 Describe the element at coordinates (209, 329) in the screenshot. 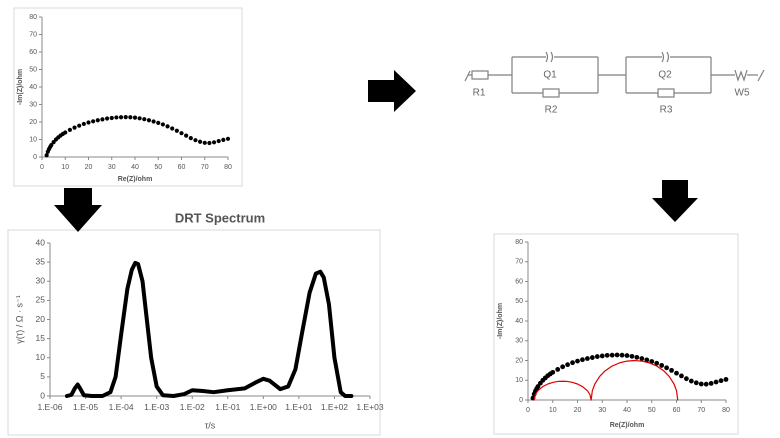

I see `data-line` at that location.